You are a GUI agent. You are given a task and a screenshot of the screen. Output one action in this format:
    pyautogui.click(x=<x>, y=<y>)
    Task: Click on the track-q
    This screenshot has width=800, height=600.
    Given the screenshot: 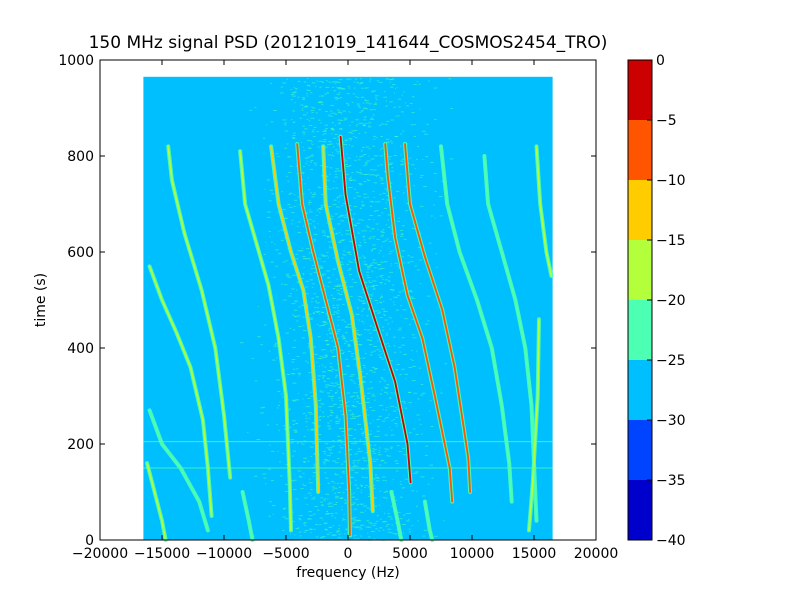 What is the action you would take?
    pyautogui.click(x=429, y=520)
    